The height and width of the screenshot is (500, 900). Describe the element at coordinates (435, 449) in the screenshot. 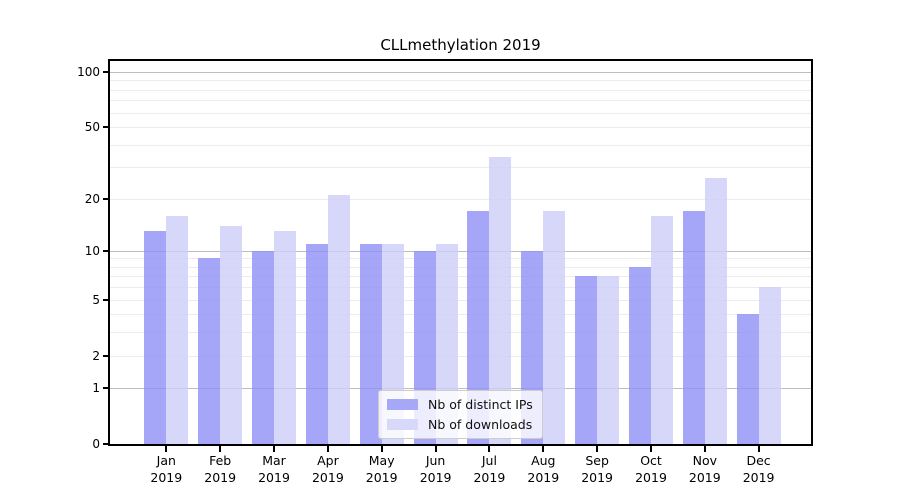

I see `x-tick-jun-2019` at that location.